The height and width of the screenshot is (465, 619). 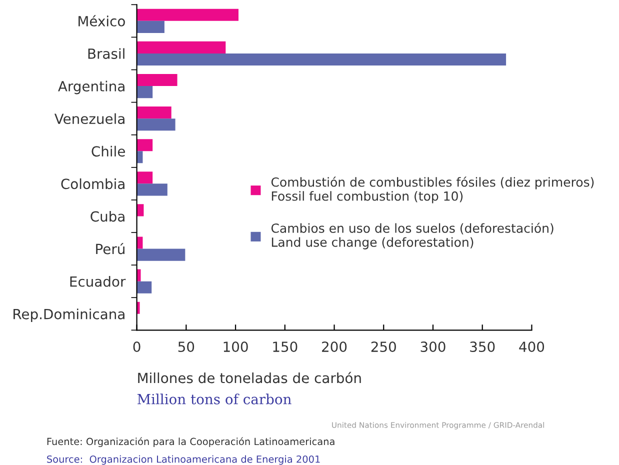 I want to click on y-tick-label: Cuba, so click(x=107, y=216).